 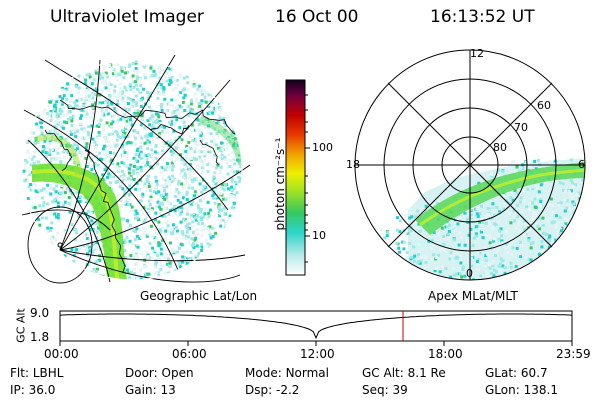 What do you see at coordinates (581, 164) in the screenshot?
I see `mlt-label-6: 6` at bounding box center [581, 164].